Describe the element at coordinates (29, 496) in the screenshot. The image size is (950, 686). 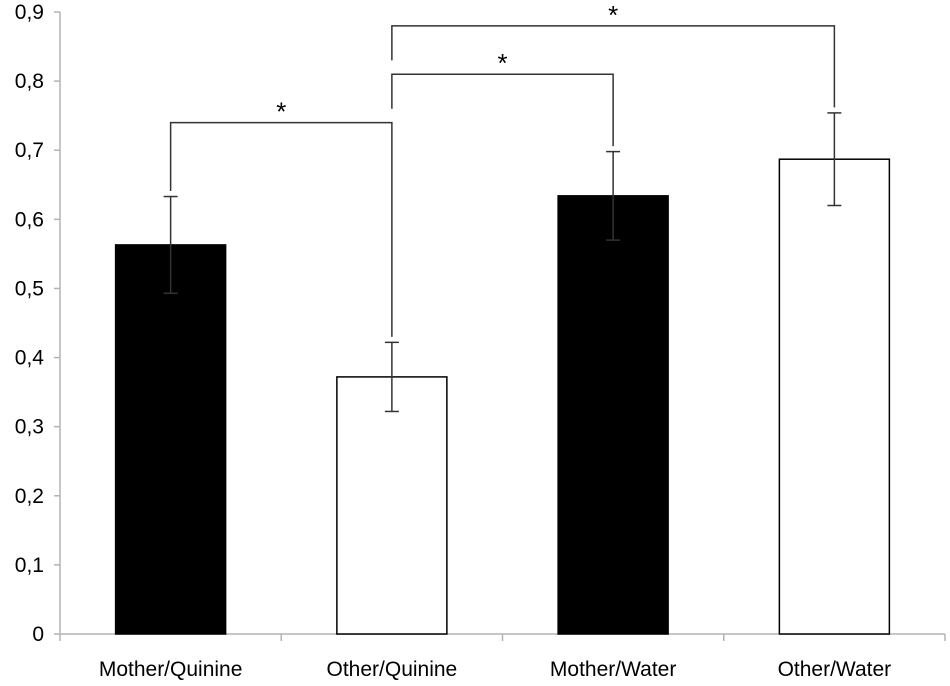
I see `y-tick-label: 0,2` at that location.